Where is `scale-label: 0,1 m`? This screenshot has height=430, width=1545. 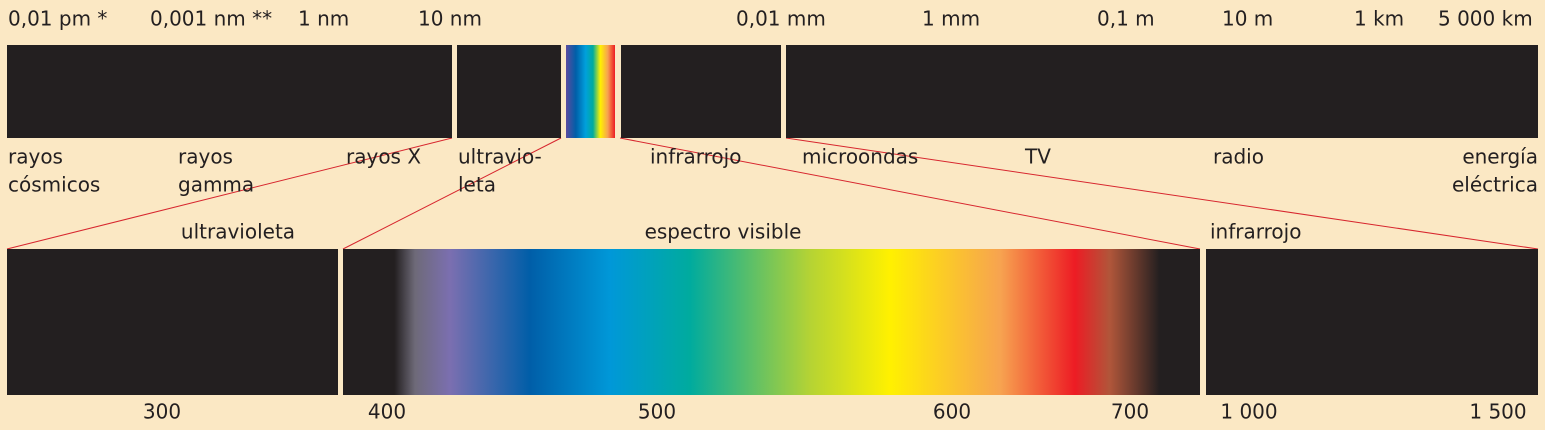
scale-label: 0,1 m is located at coordinates (1126, 19).